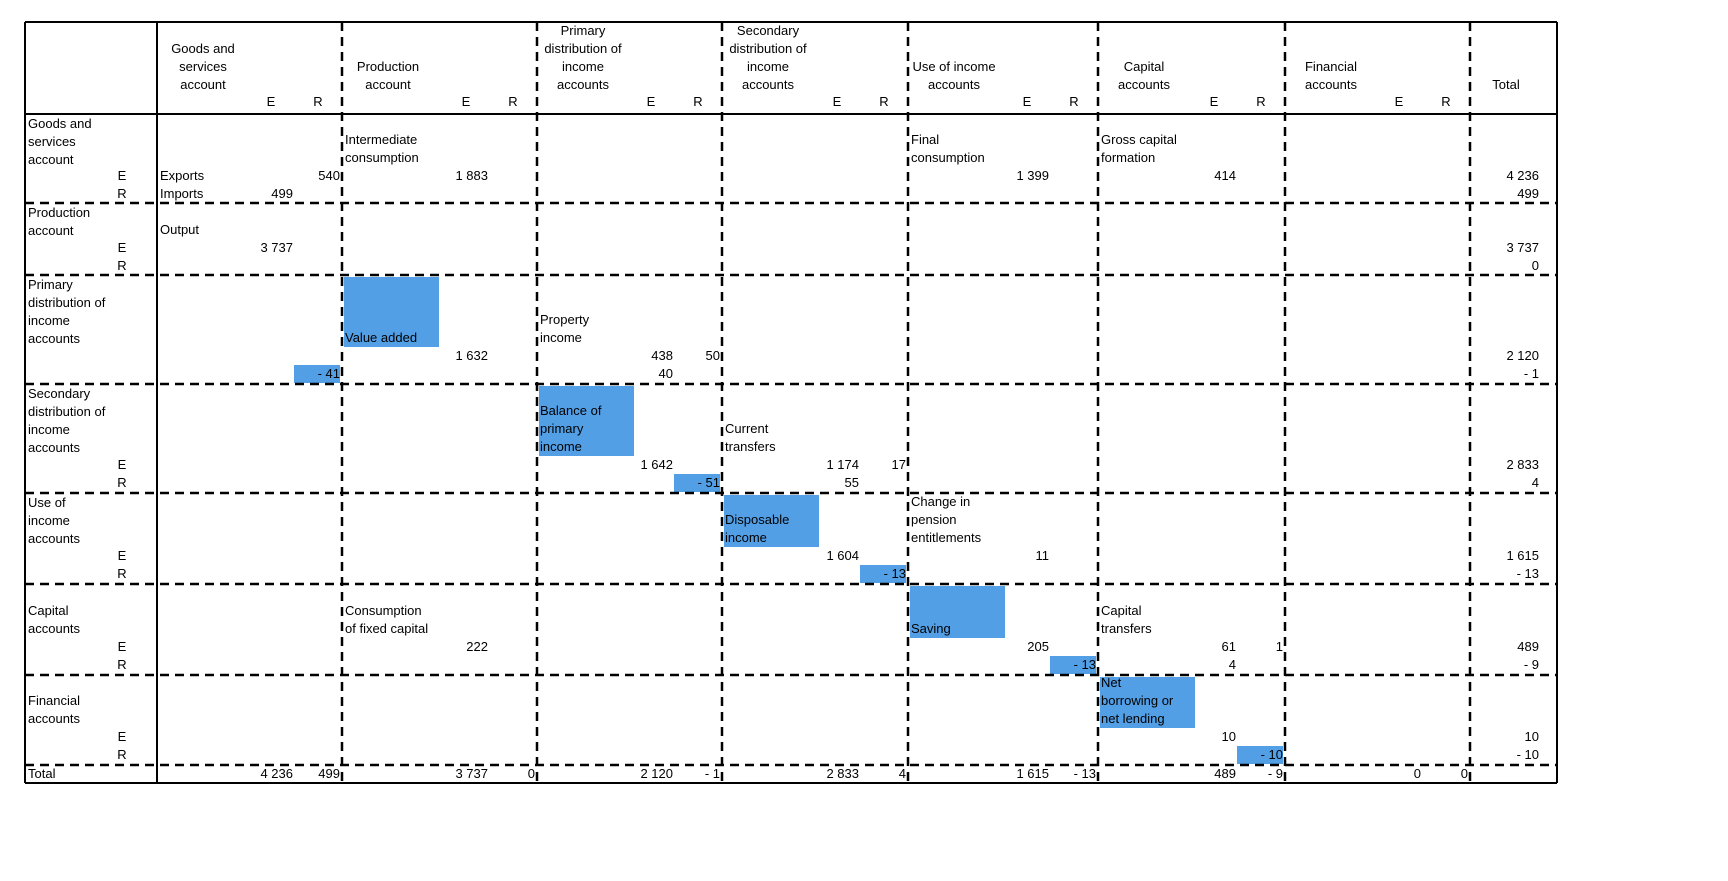 The width and height of the screenshot is (1728, 881). What do you see at coordinates (565, 328) in the screenshot?
I see `cell-label: Property income` at bounding box center [565, 328].